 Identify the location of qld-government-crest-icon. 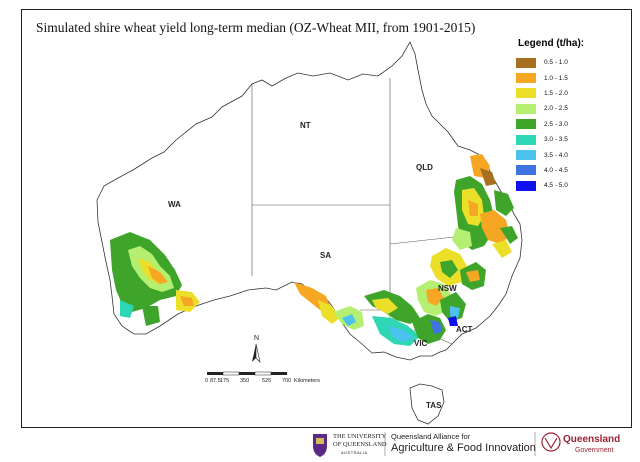
(551, 442).